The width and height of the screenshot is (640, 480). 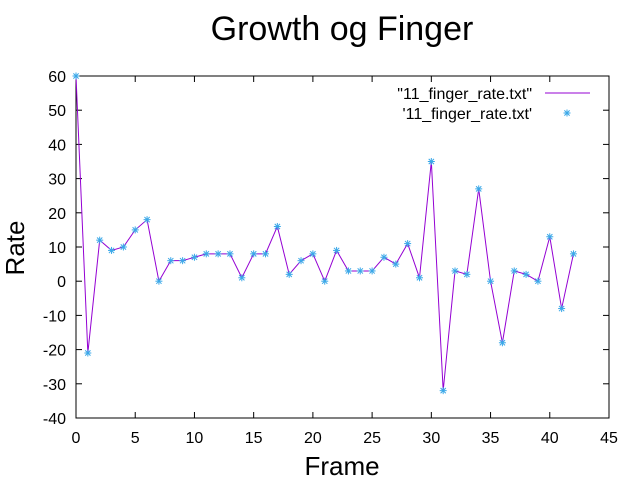 I want to click on y-tick-label: 20, so click(x=57, y=214).